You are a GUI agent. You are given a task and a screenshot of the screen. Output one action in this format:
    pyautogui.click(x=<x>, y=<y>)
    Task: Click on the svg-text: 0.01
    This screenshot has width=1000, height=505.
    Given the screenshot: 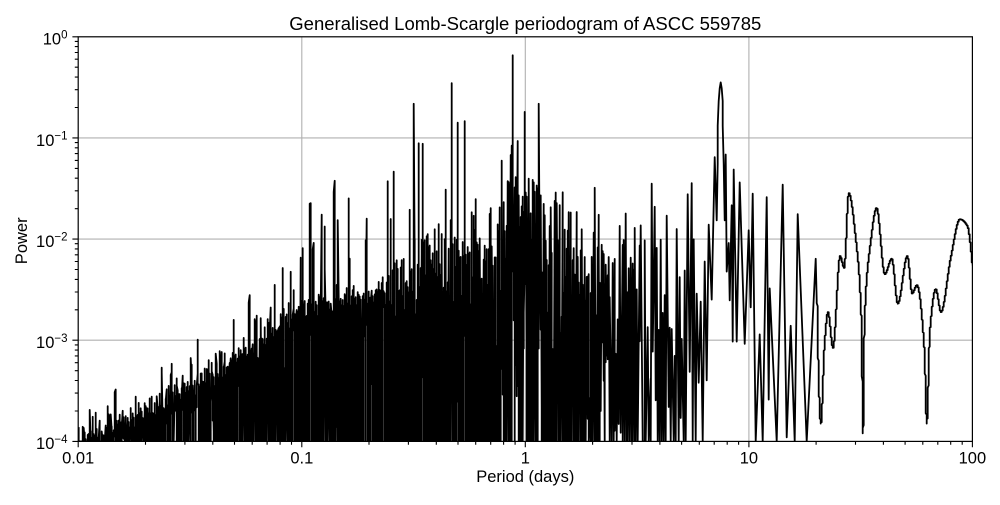 What is the action you would take?
    pyautogui.click(x=78, y=458)
    